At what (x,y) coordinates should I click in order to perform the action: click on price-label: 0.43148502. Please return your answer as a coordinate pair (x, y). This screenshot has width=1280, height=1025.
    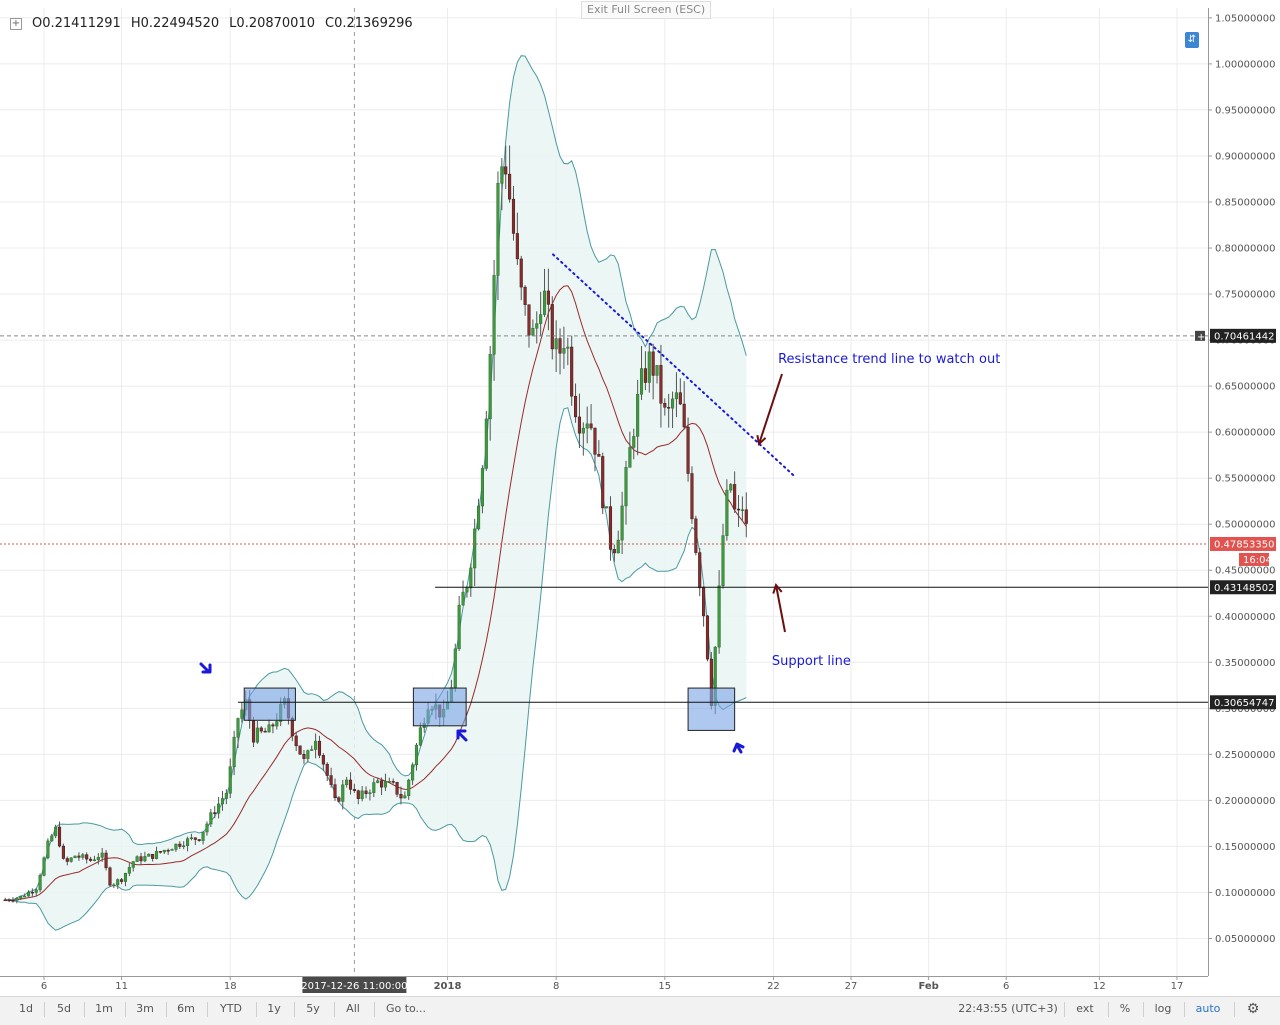
    Looking at the image, I should click on (1244, 588).